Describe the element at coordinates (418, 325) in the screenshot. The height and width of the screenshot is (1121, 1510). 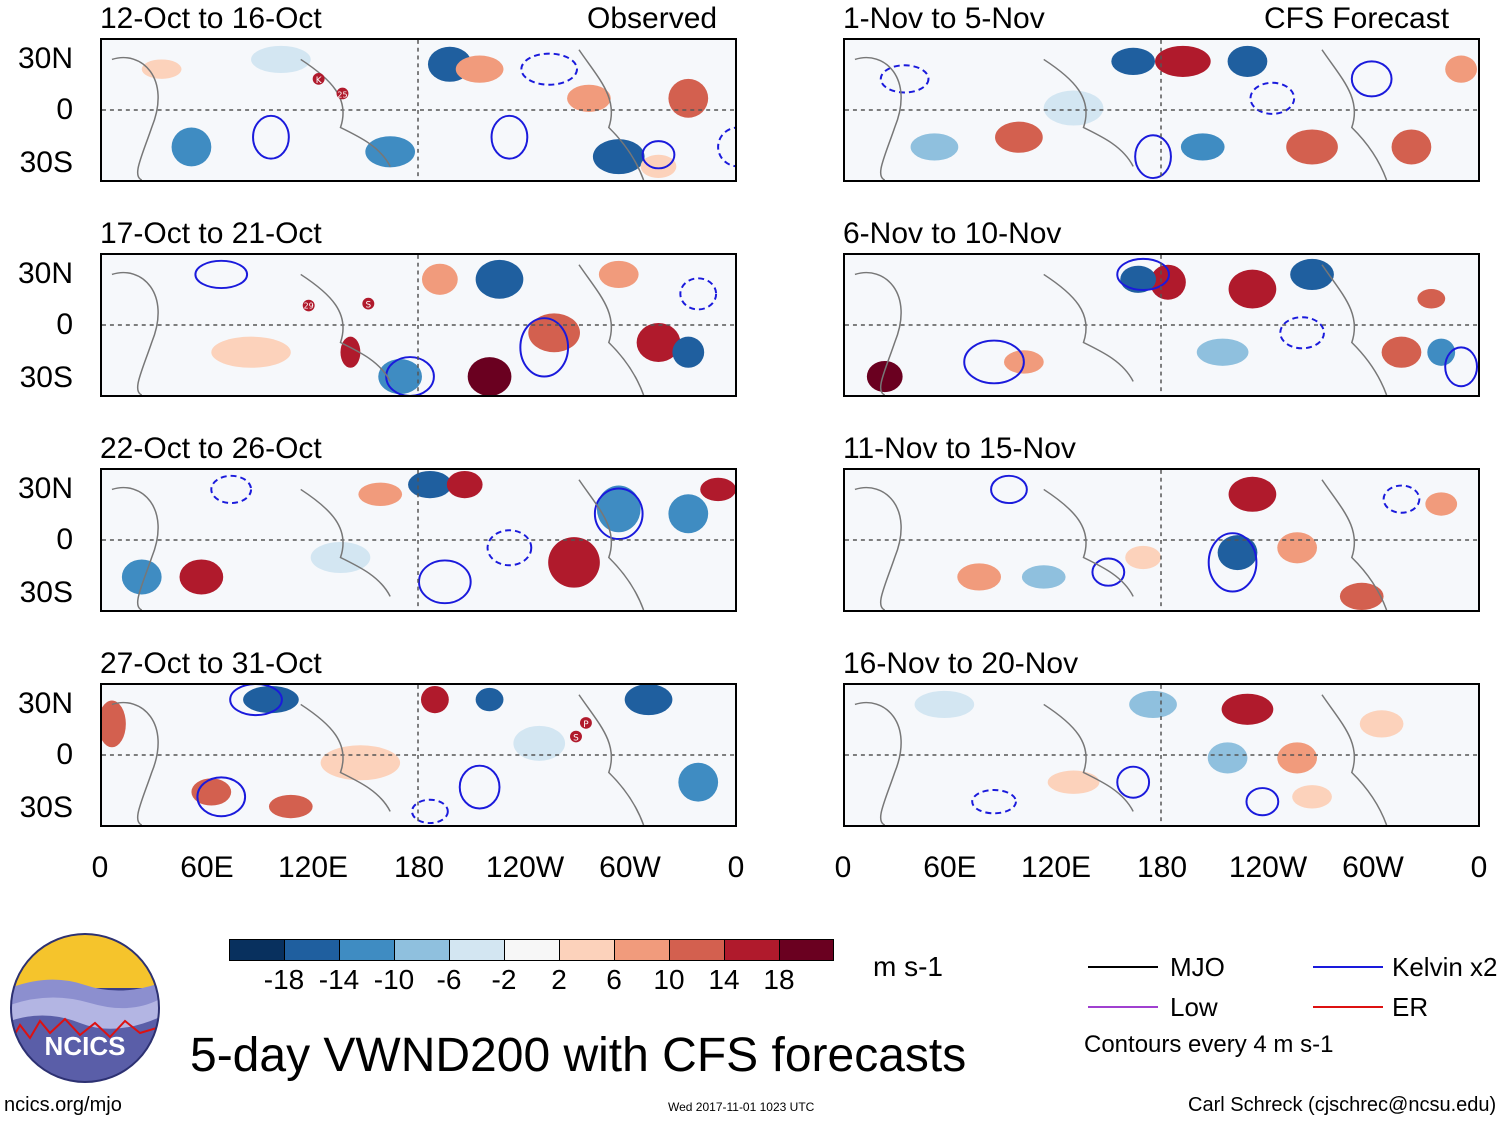
I see `map-panel-observed-2: 29 S` at that location.